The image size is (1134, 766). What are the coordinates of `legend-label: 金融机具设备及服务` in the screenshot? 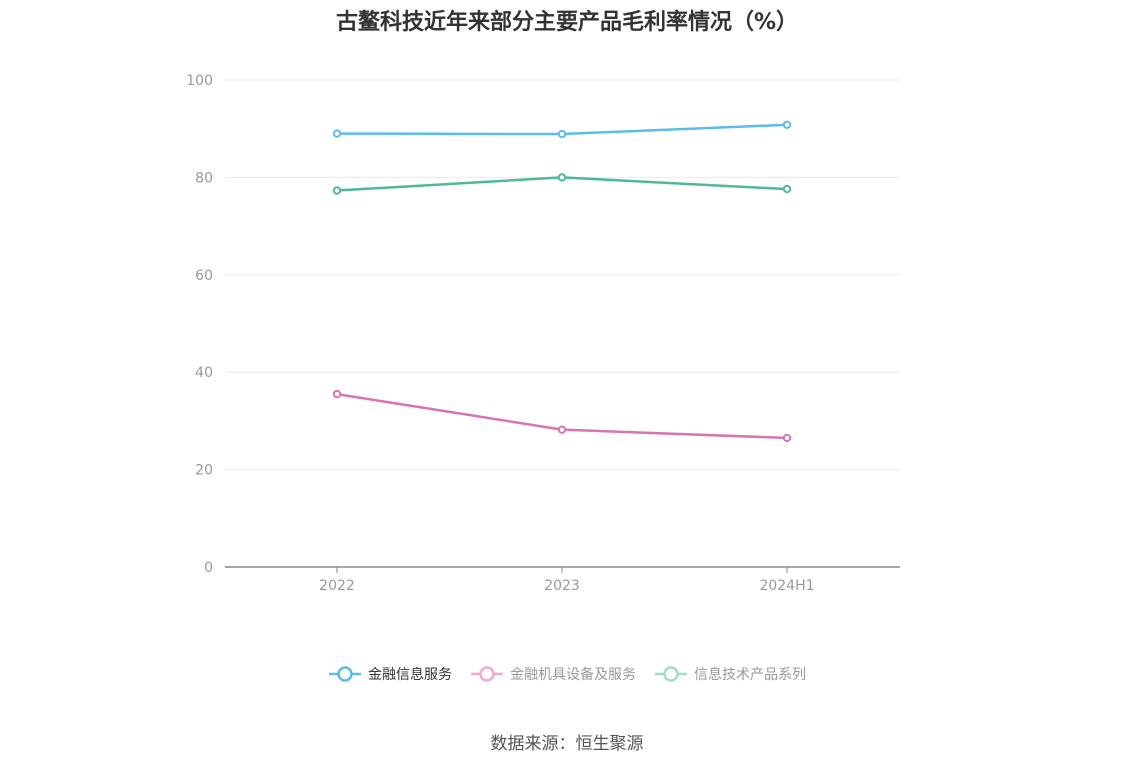 It's located at (573, 675).